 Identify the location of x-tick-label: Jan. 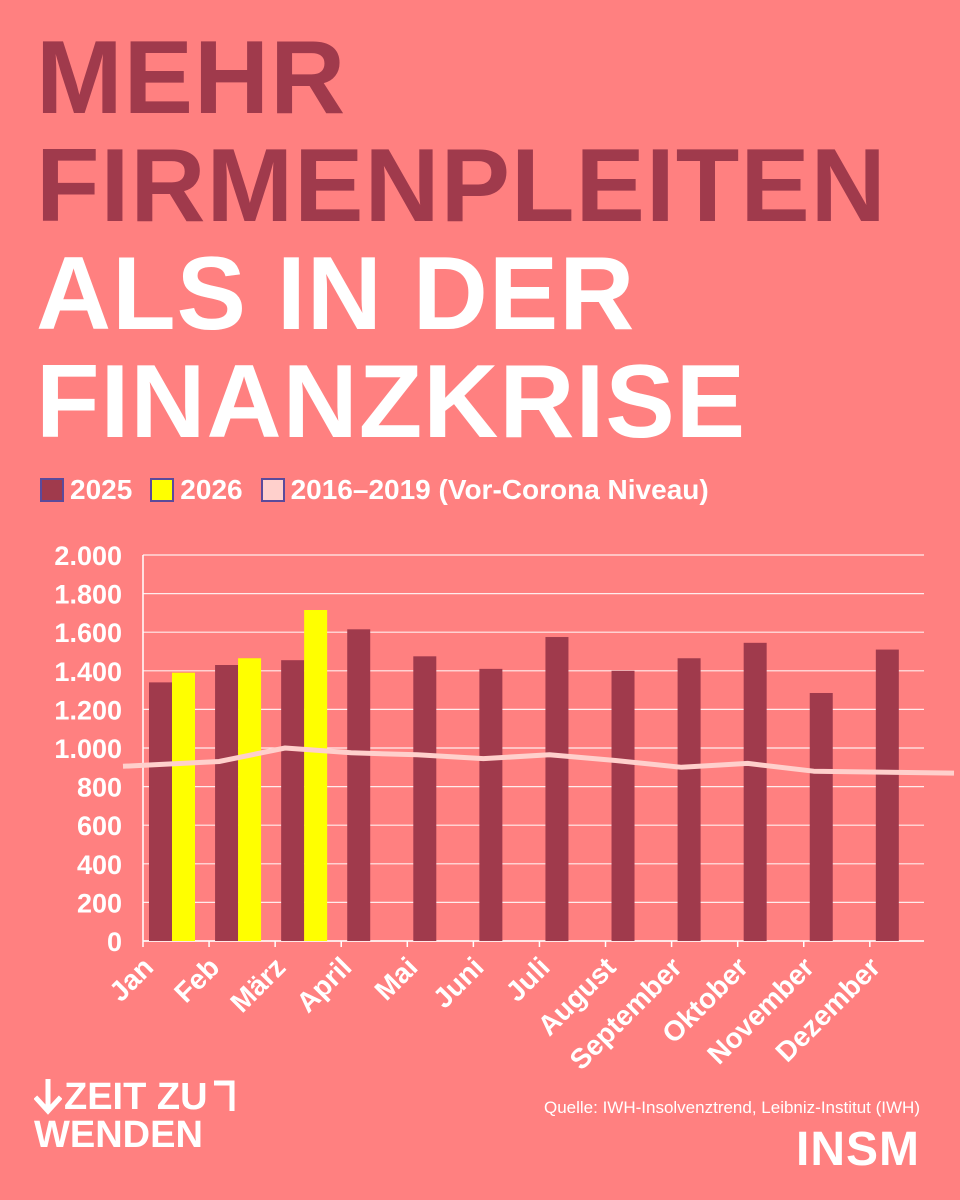
(131, 979).